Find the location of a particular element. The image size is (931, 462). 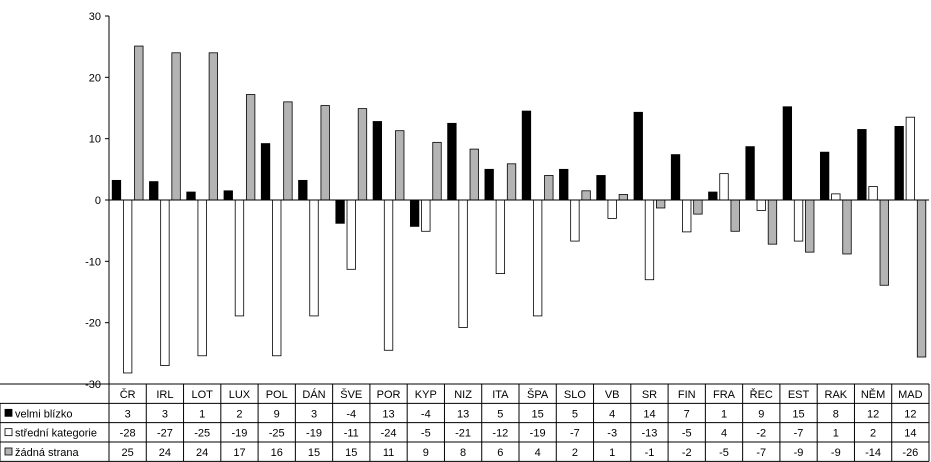

y-tick-label: -30 is located at coordinates (93, 385).